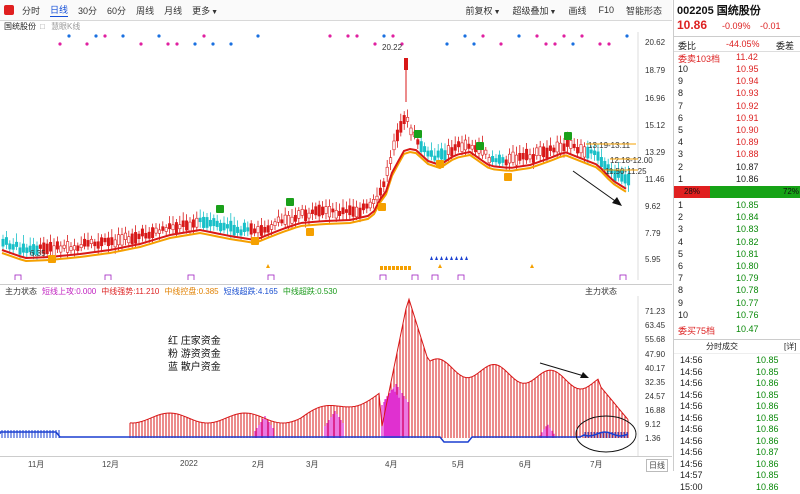 The height and width of the screenshot is (494, 800). What do you see at coordinates (737, 267) in the screenshot?
I see `buy-level-row: 6 10.80` at bounding box center [737, 267].